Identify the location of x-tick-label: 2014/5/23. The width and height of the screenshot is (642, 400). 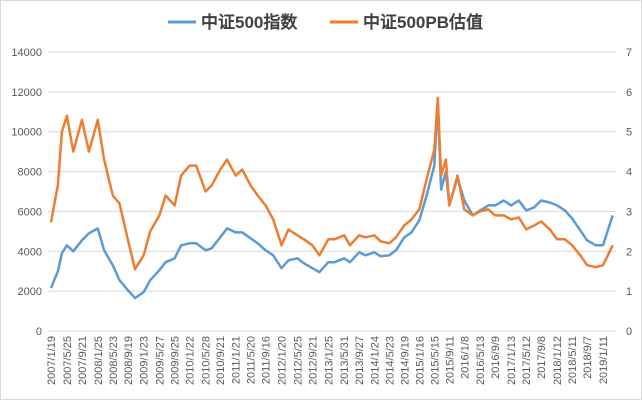
(390, 360).